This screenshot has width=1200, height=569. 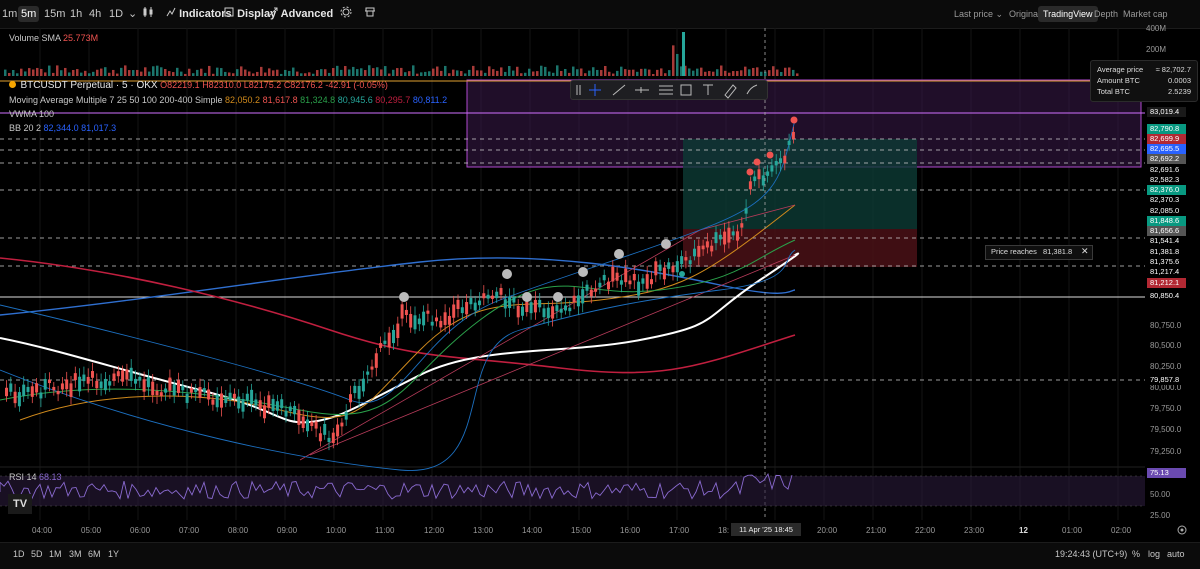 What do you see at coordinates (32, 114) in the screenshot?
I see `vwma-legend: VWMA 100` at bounding box center [32, 114].